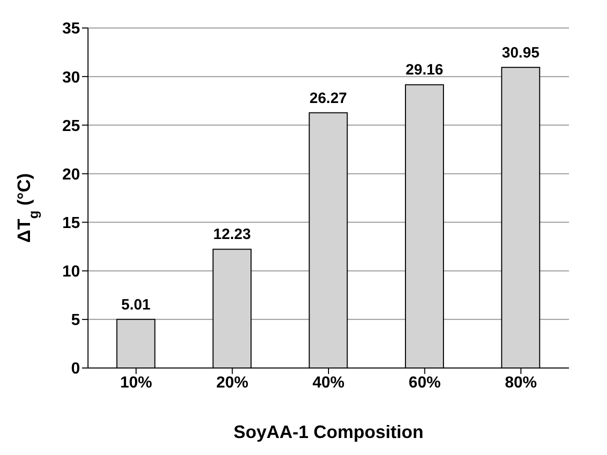 This screenshot has height=455, width=607. I want to click on data-label: 12.23, so click(232, 235).